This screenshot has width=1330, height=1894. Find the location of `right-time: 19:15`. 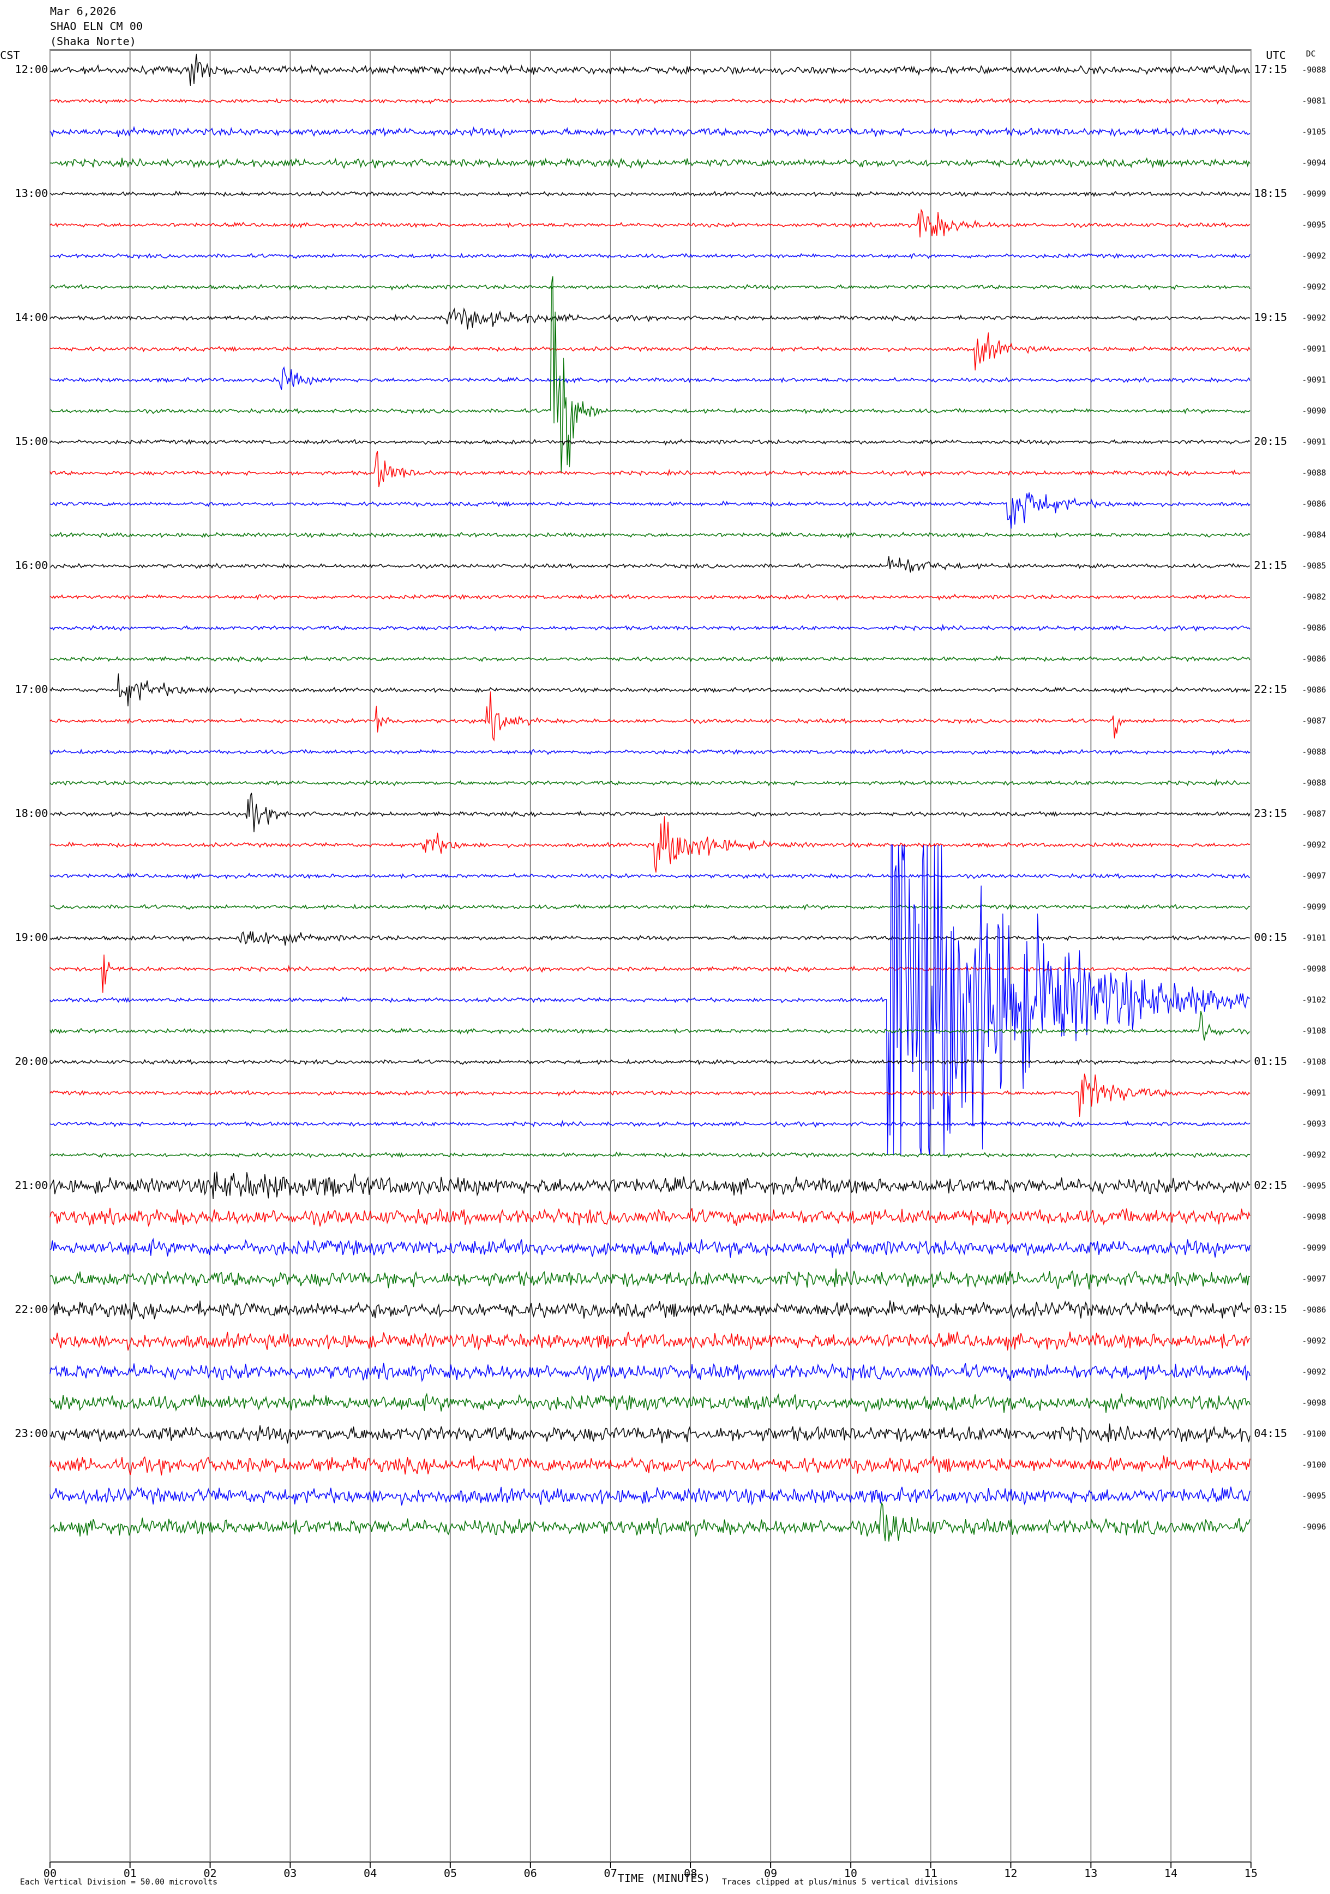

right-time: 19:15 is located at coordinates (1270, 317).